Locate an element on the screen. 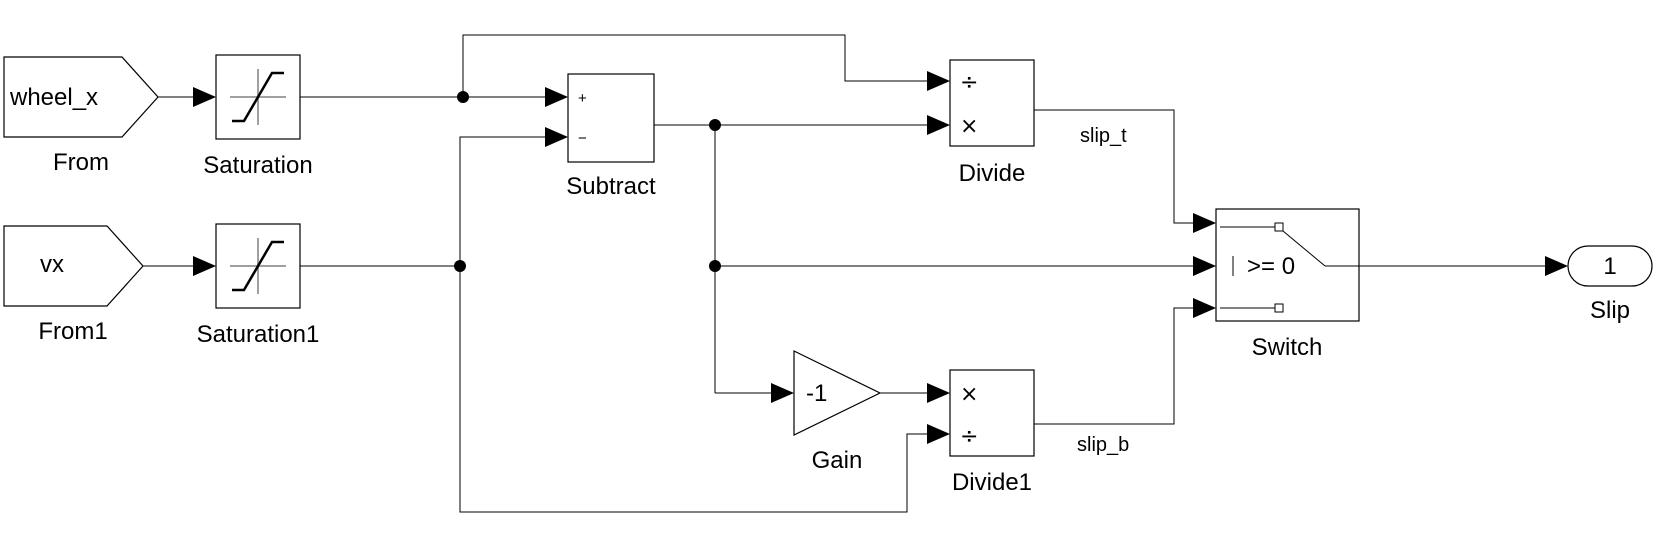  outport-label: Slip is located at coordinates (1610, 310).